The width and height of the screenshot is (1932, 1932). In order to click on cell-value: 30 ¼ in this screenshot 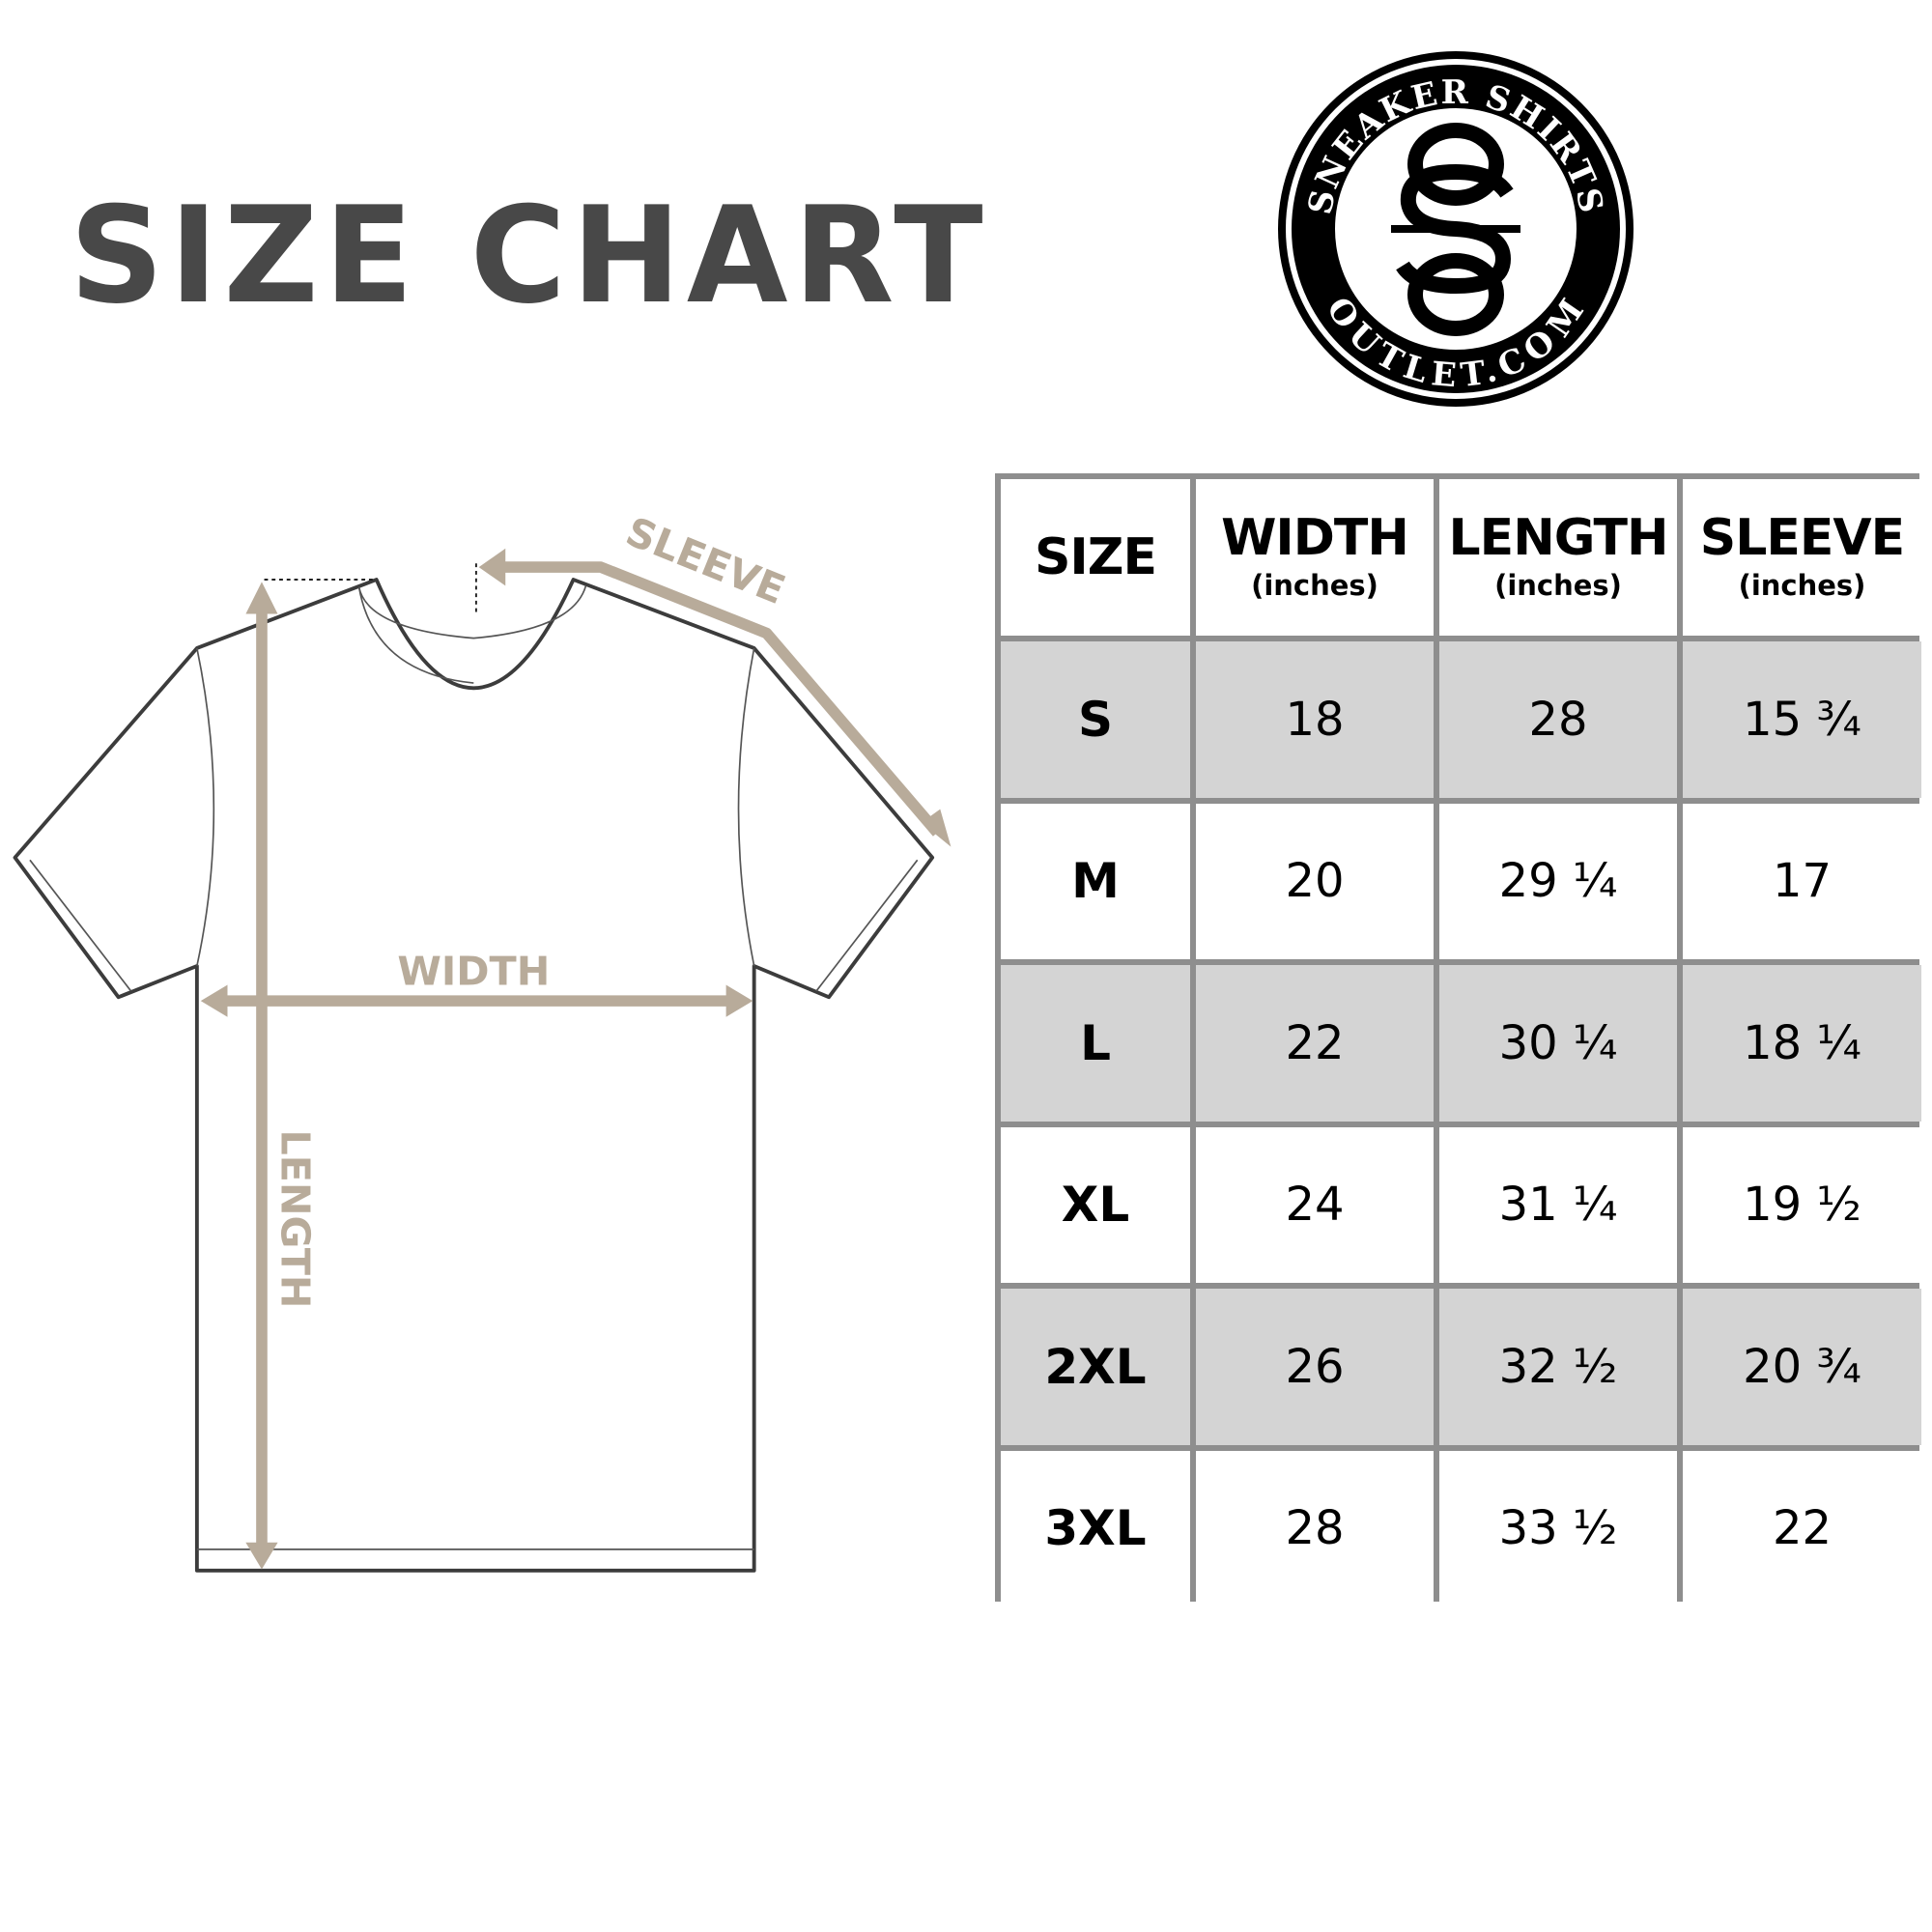, I will do `click(1558, 1042)`.